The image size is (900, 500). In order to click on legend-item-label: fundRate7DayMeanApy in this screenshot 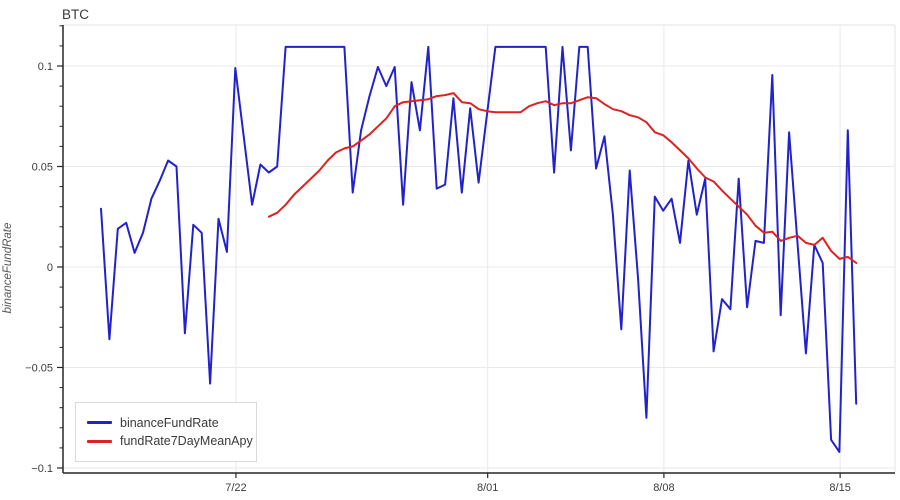, I will do `click(186, 441)`.